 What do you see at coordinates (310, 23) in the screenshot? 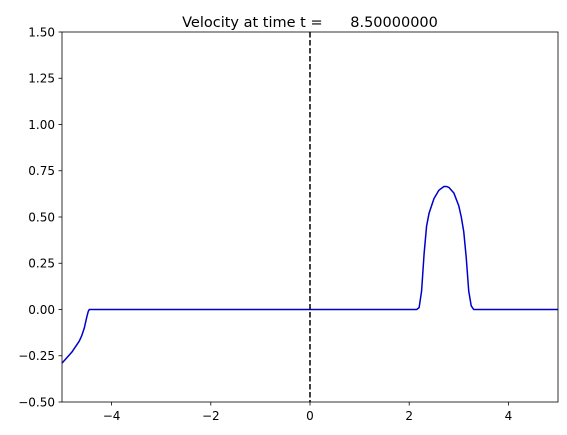
I see `chart-title: Velocity at time t = 8.50000000` at bounding box center [310, 23].